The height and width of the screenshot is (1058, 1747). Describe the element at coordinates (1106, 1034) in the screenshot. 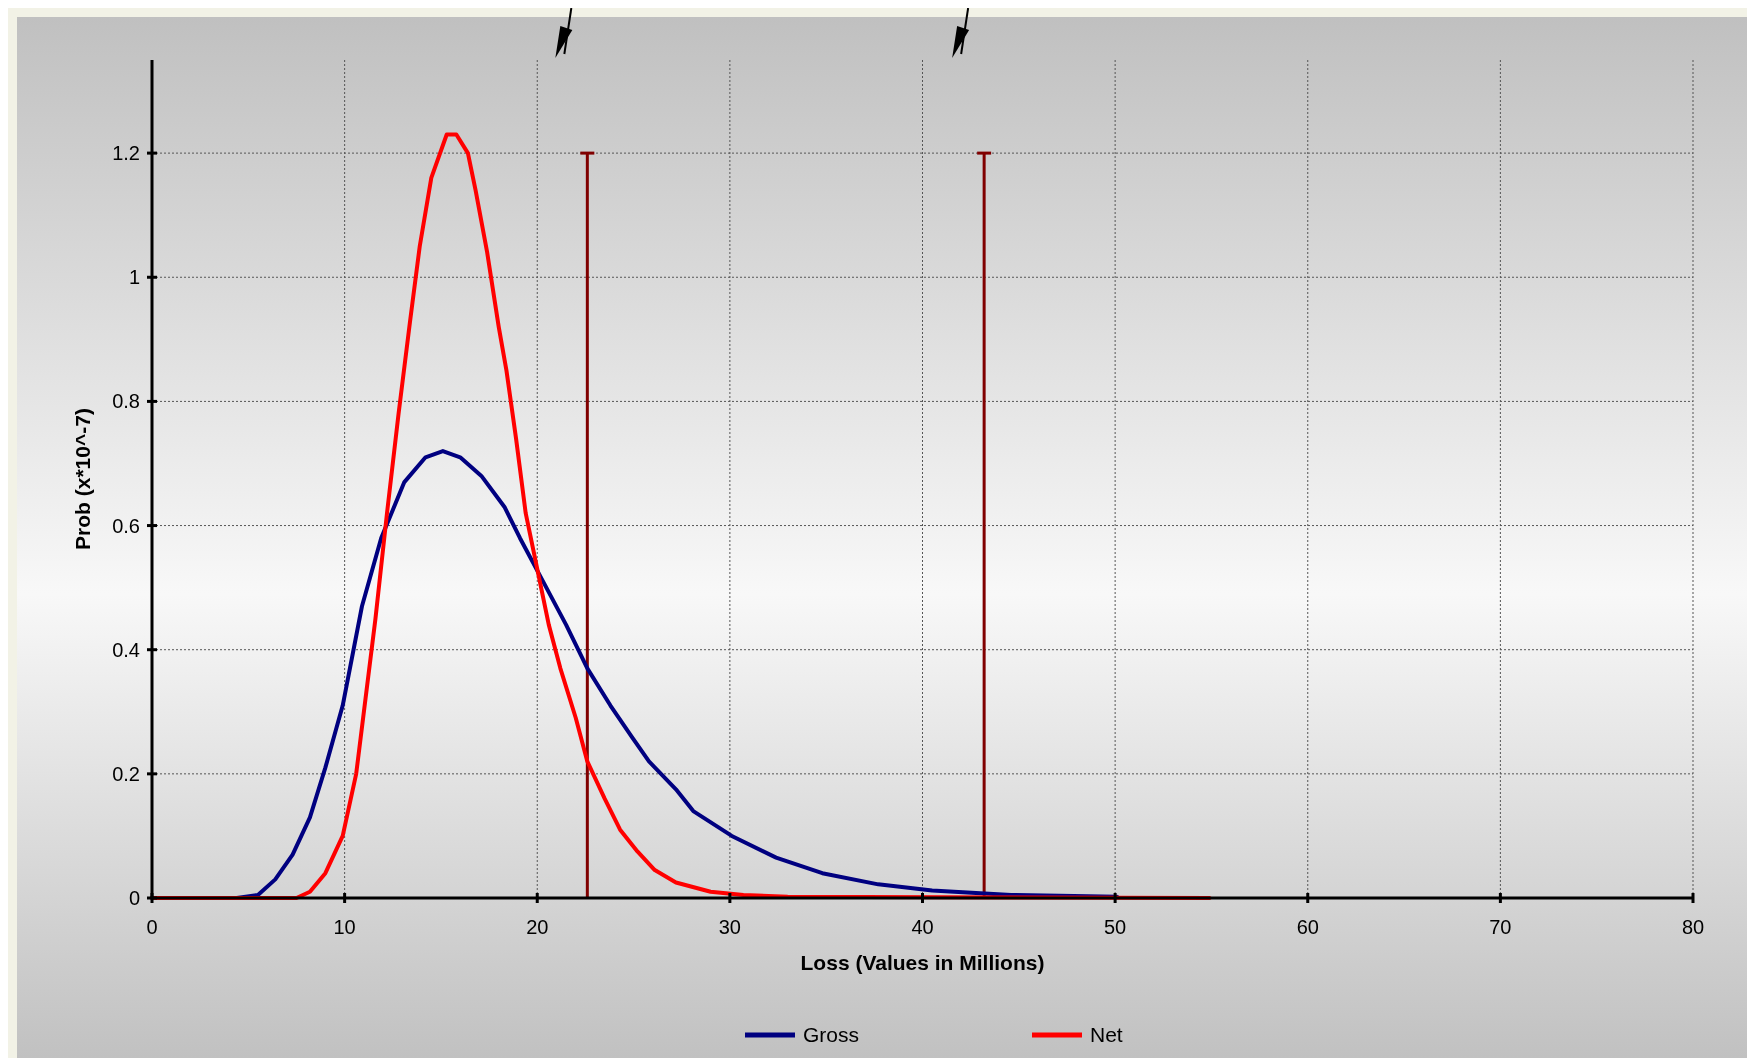

I see `legend-label: Net` at that location.